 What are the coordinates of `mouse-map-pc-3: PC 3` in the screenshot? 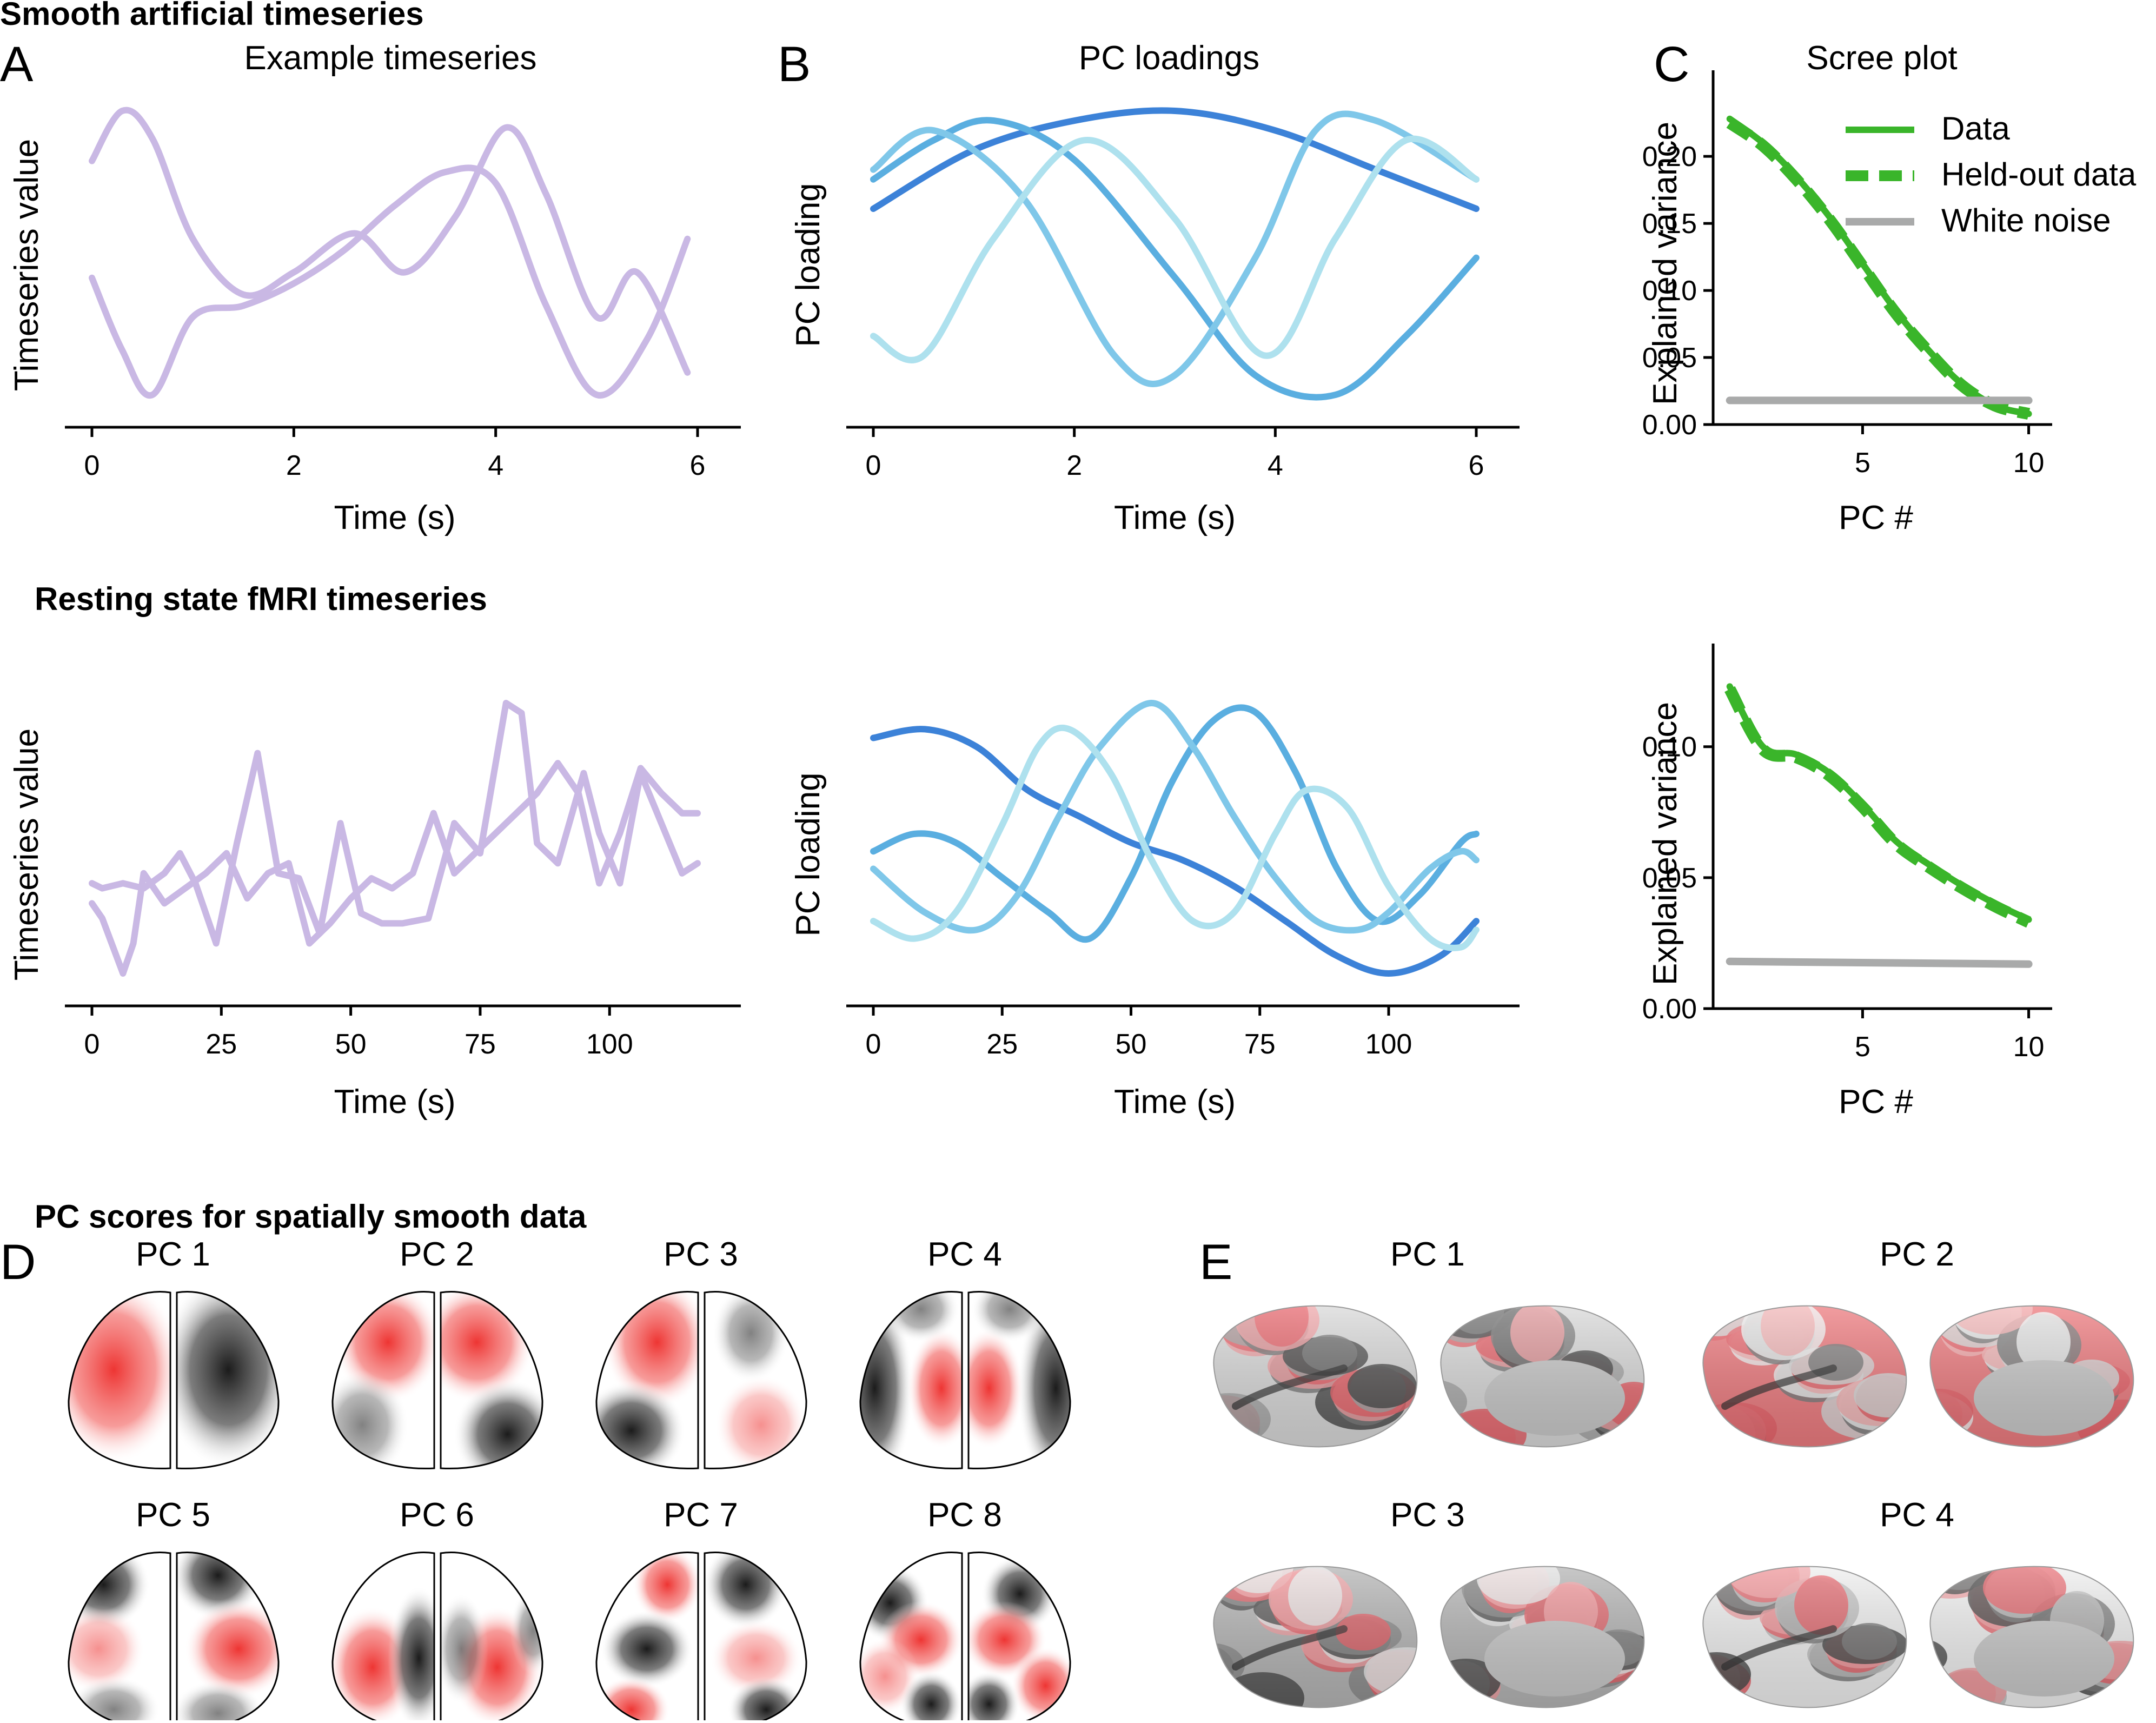 It's located at (701, 1352).